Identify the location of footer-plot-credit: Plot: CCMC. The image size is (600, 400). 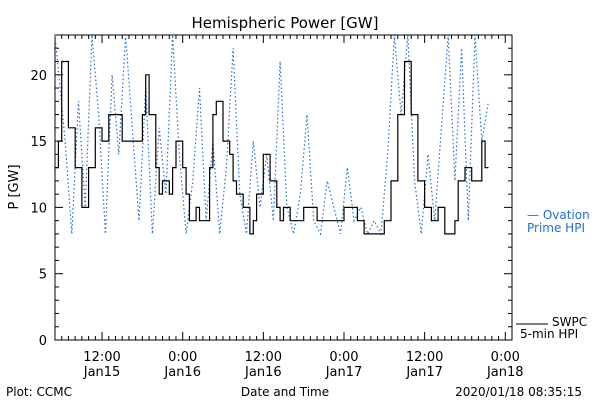
(39, 392).